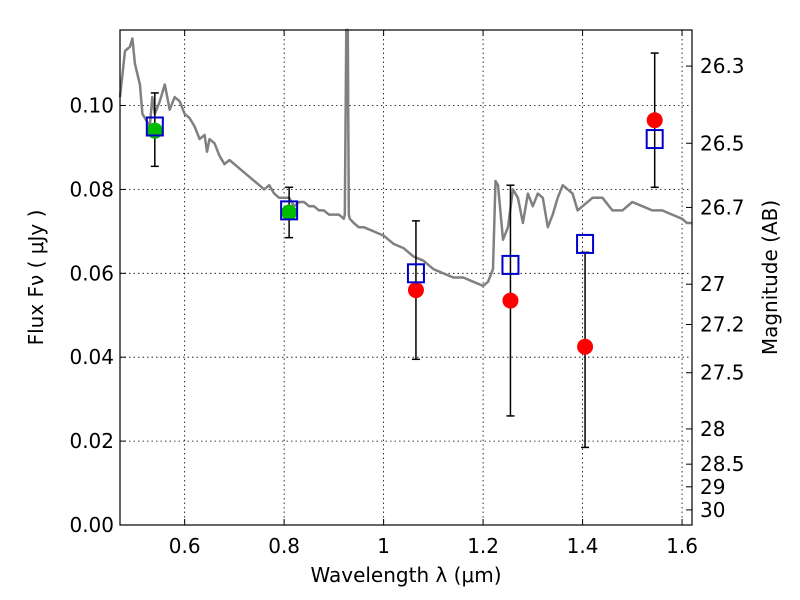 This screenshot has height=600, width=800. What do you see at coordinates (712, 487) in the screenshot?
I see `y2-tick-label: 29` at bounding box center [712, 487].